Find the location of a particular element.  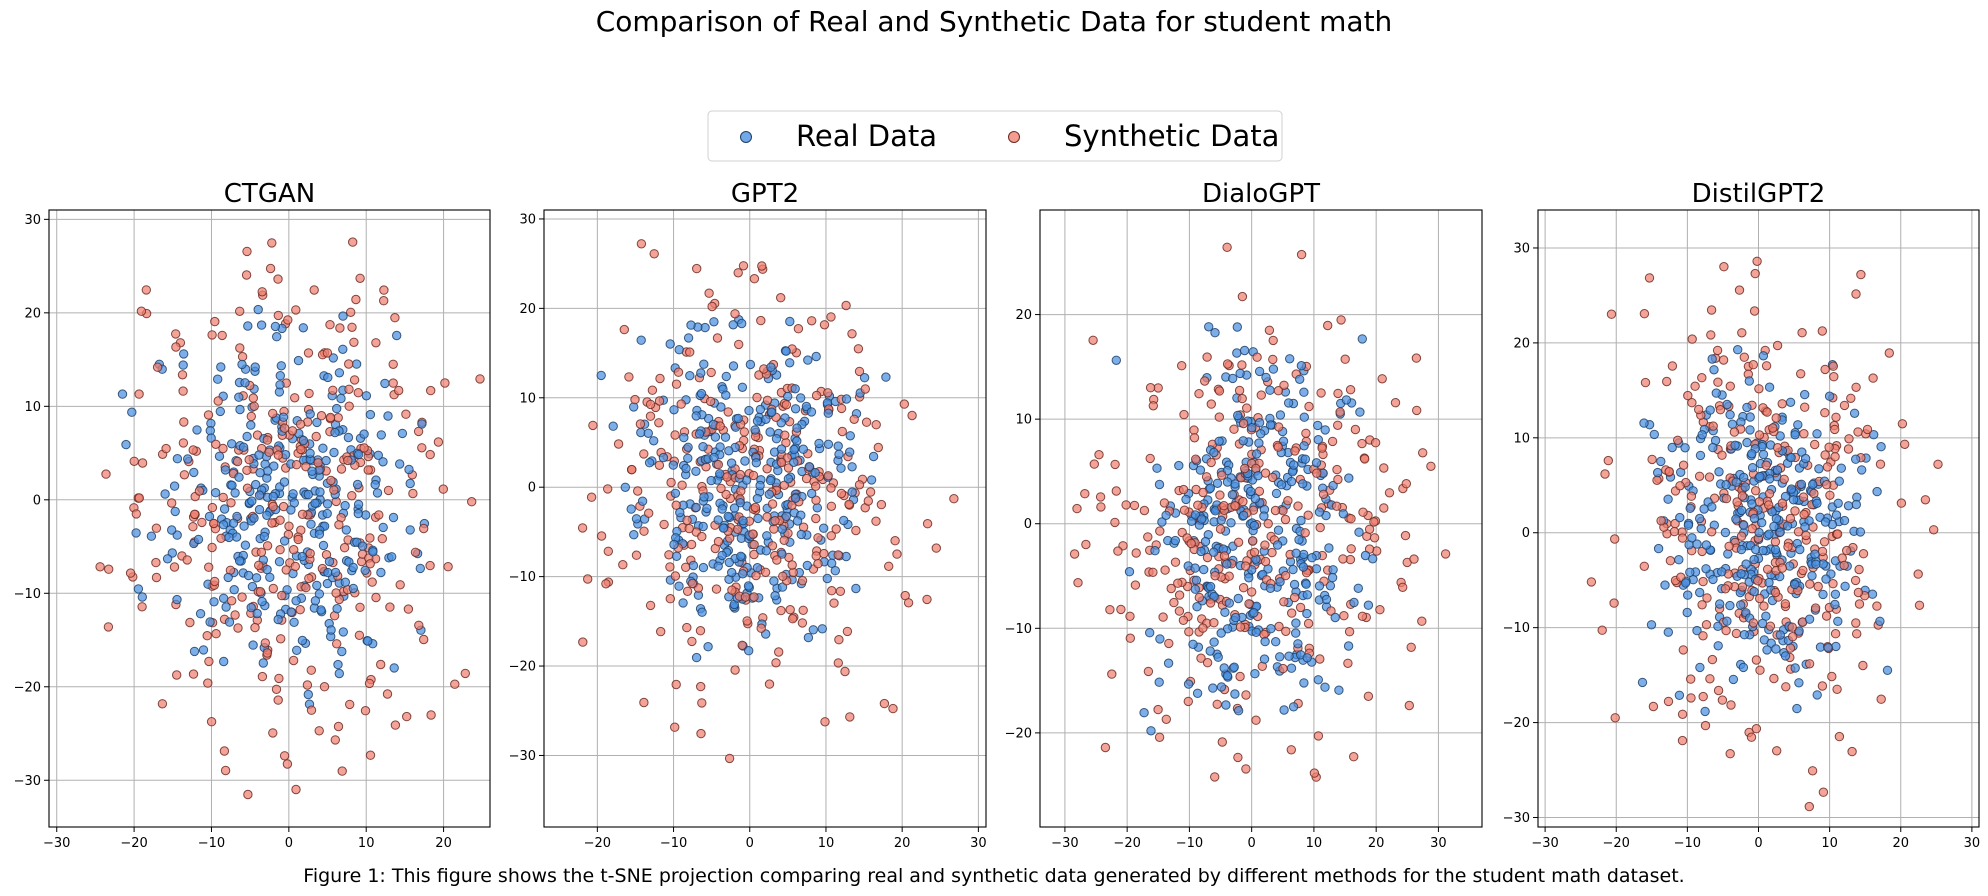

legend: Real Data Synthetic Data is located at coordinates (995, 136).